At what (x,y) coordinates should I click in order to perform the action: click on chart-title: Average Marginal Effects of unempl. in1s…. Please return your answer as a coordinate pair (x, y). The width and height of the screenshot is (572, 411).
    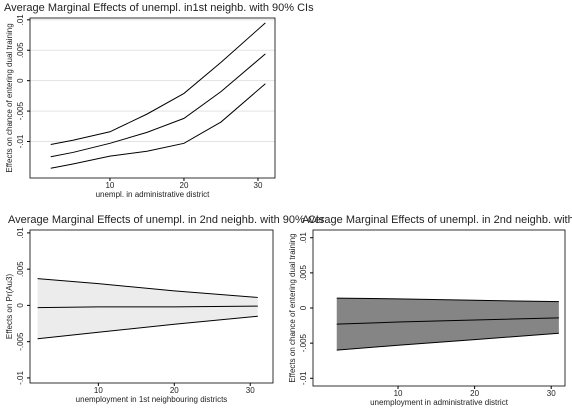
    Looking at the image, I should click on (159, 8).